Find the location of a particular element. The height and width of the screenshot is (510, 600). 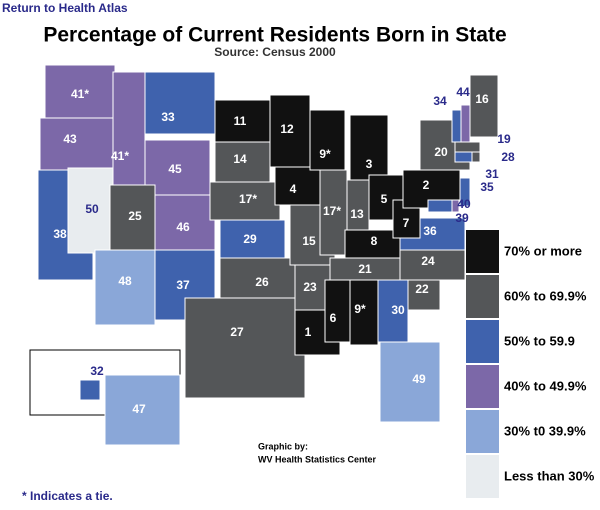

state-label: 37 is located at coordinates (183, 285).